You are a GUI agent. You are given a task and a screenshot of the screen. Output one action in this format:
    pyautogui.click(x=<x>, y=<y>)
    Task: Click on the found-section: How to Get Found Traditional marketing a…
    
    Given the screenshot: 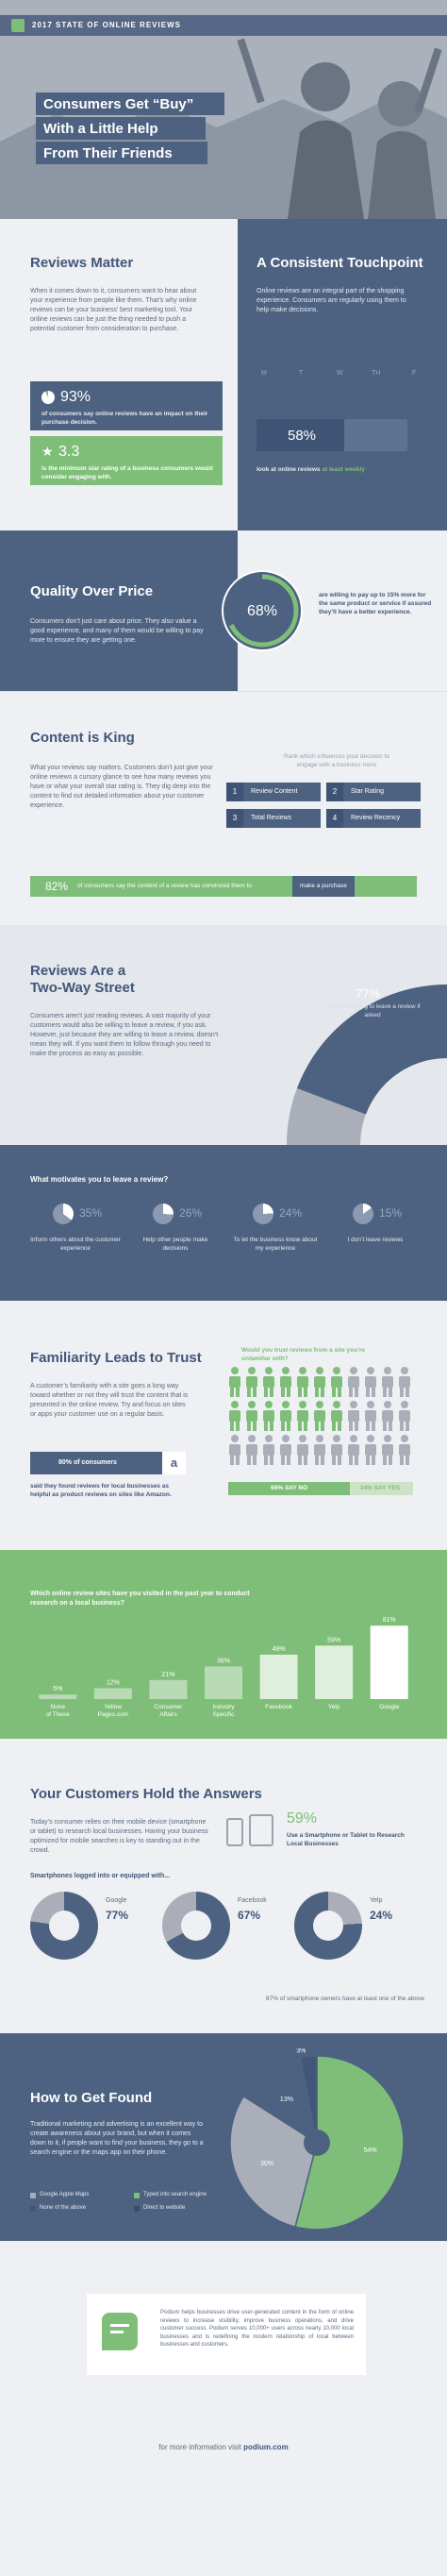 What is the action you would take?
    pyautogui.click(x=223, y=2137)
    